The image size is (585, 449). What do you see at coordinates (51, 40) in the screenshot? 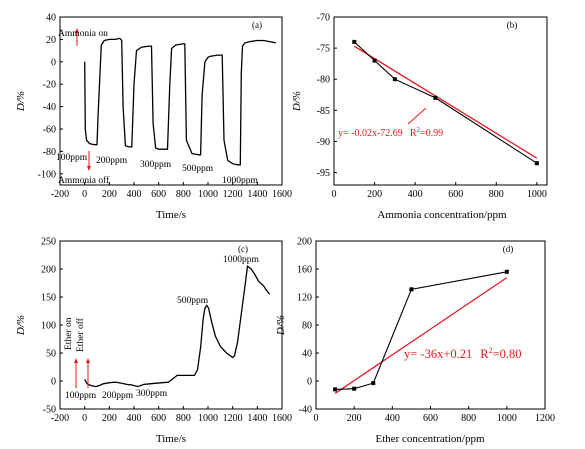
I see `panel-a-y-tick-label: 20` at bounding box center [51, 40].